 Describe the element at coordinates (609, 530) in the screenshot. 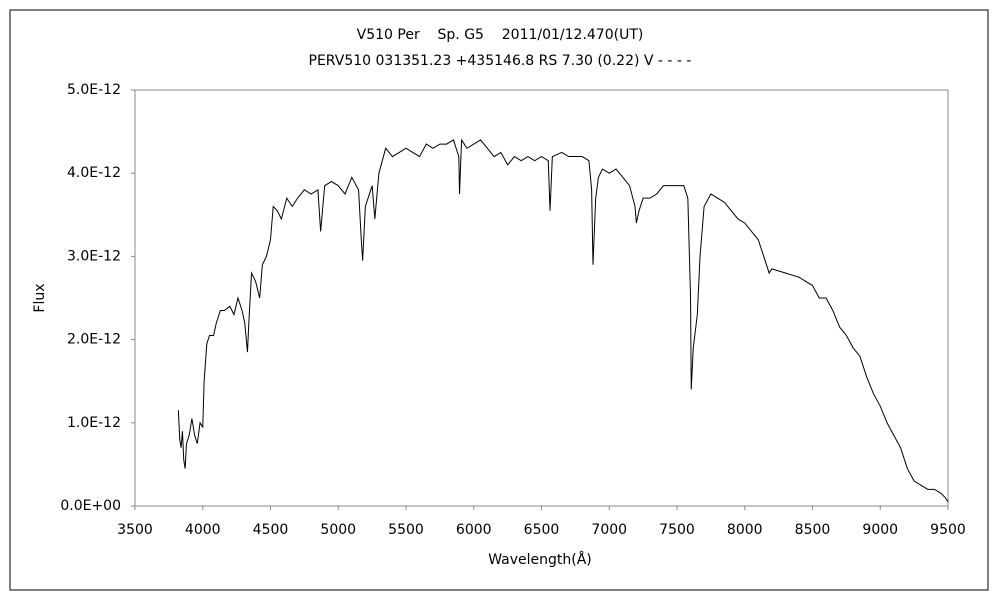

I see `x-tick-label: 7000` at that location.